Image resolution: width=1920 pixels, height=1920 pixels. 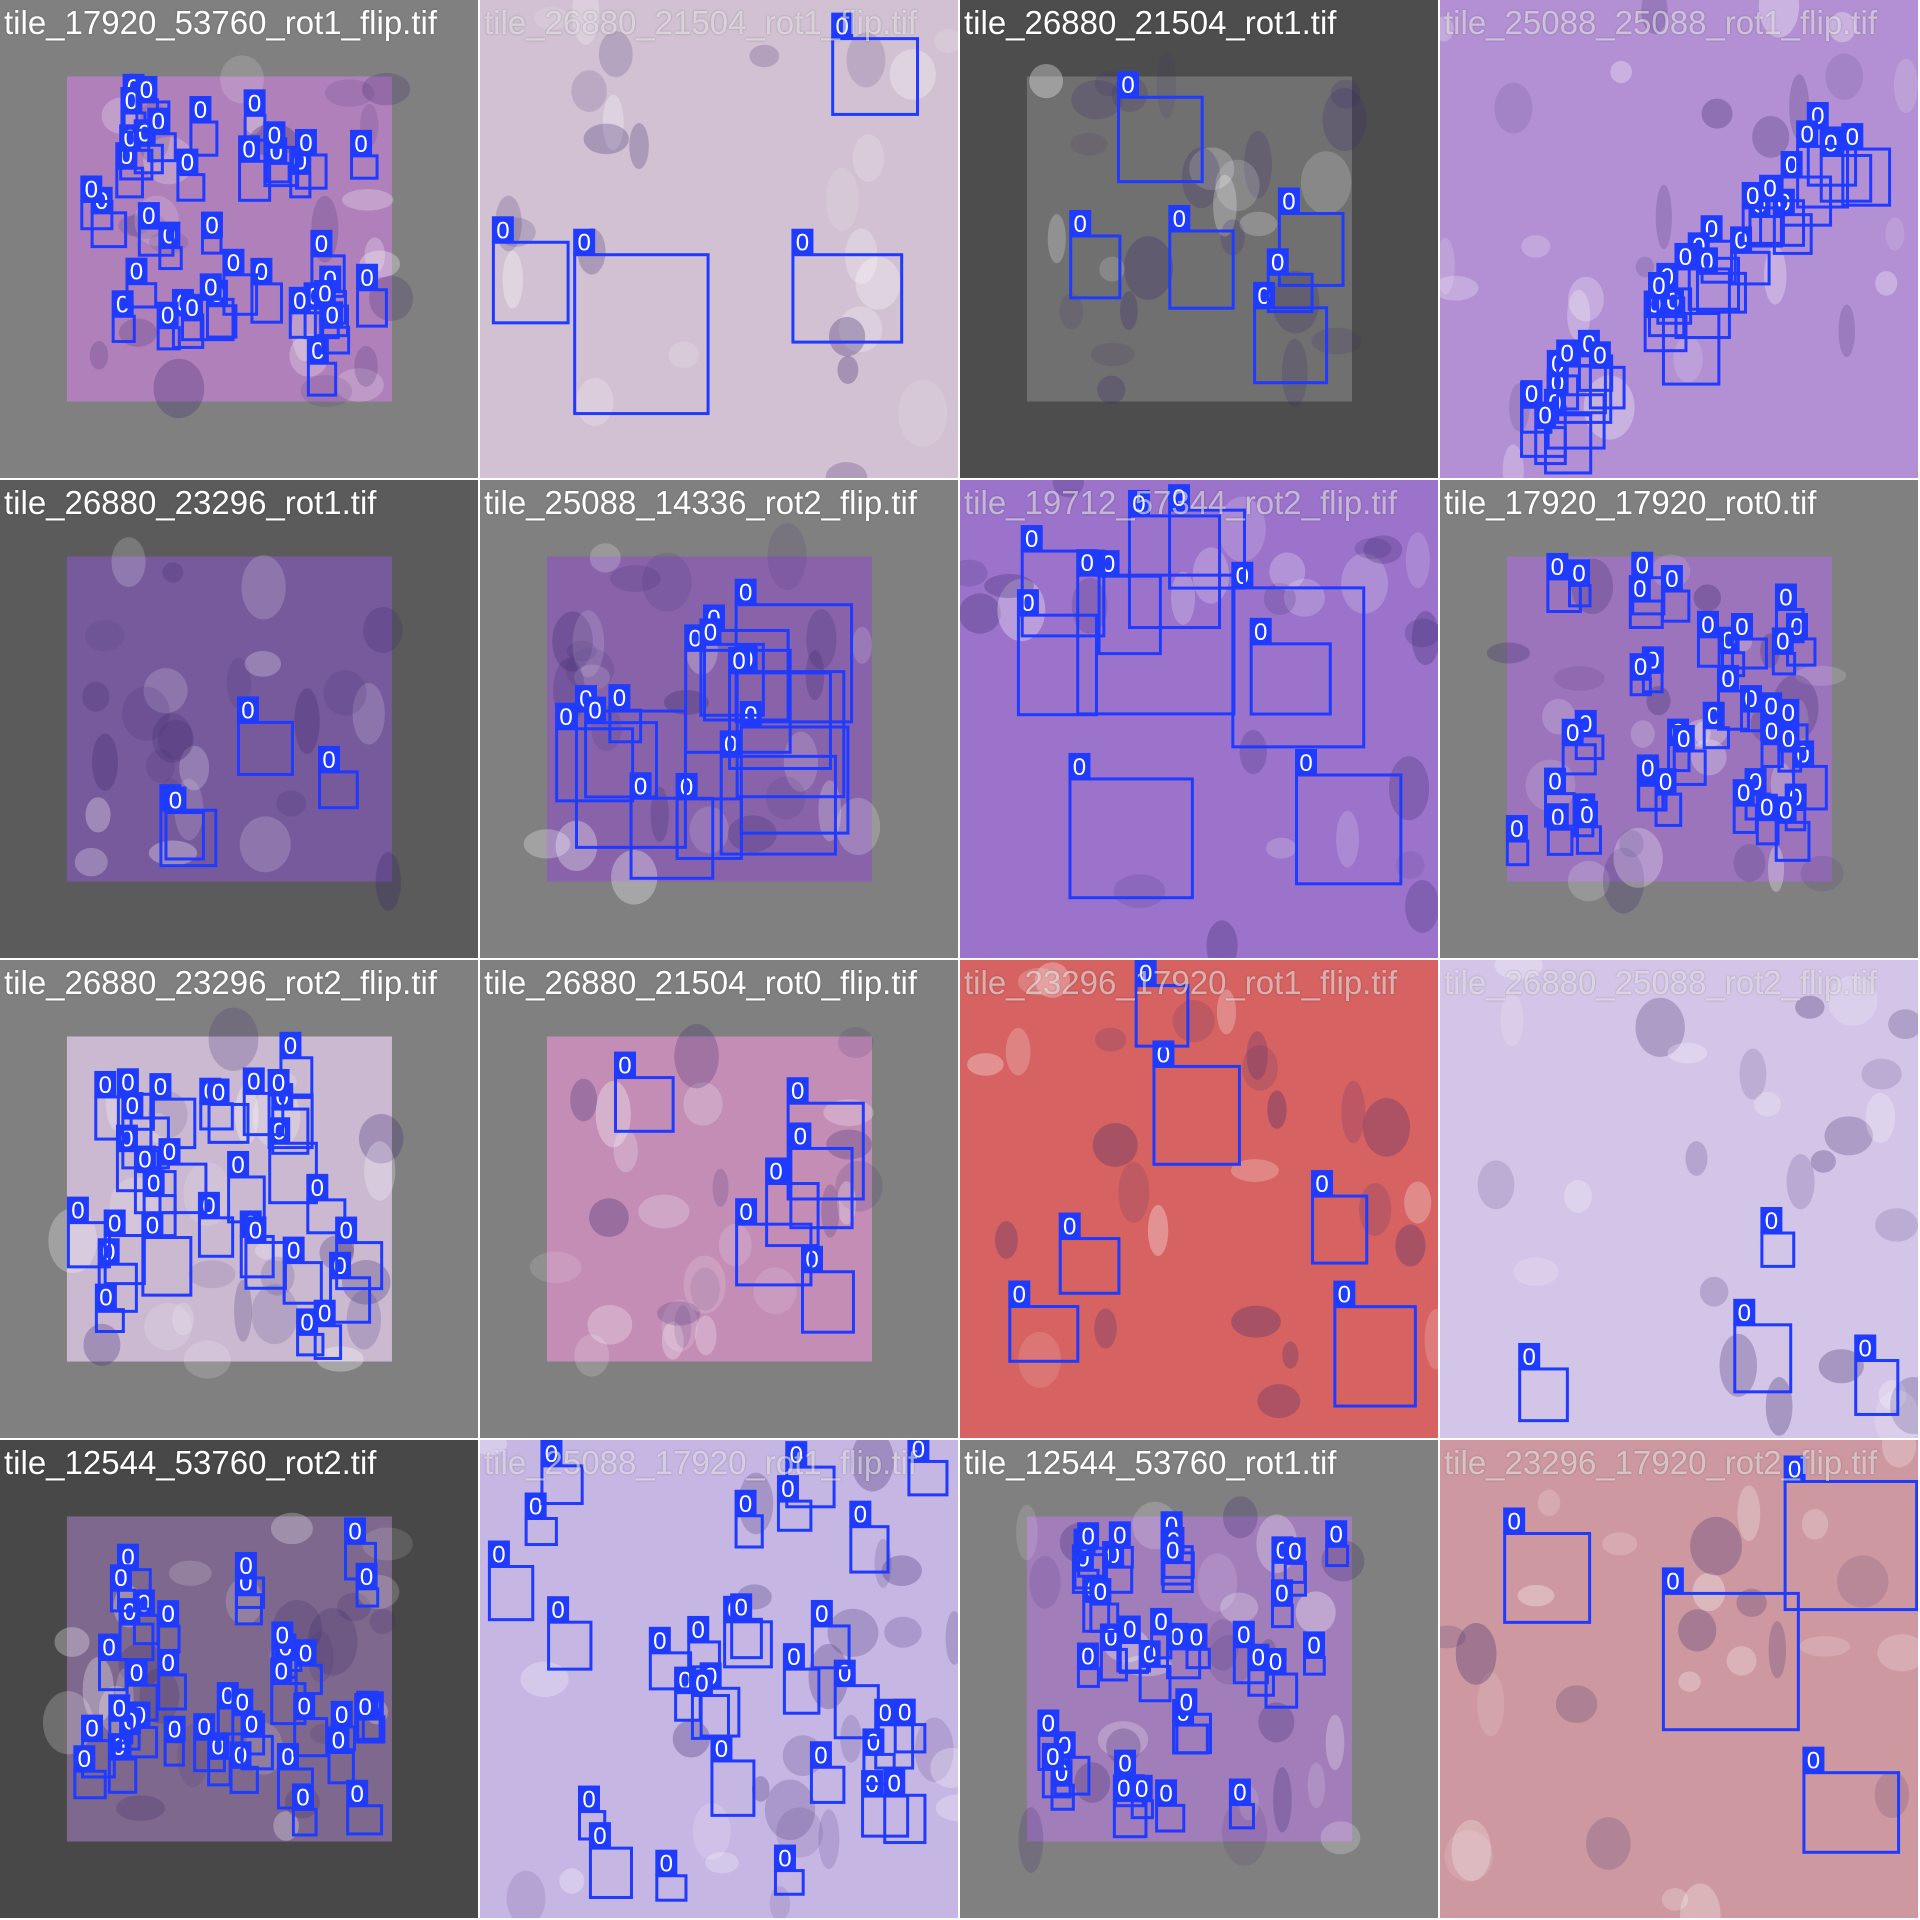 I want to click on tile-10: 0 0 0 0 0 0 tile_23296_17920_rot1_flip.tif, so click(x=1199, y=1199).